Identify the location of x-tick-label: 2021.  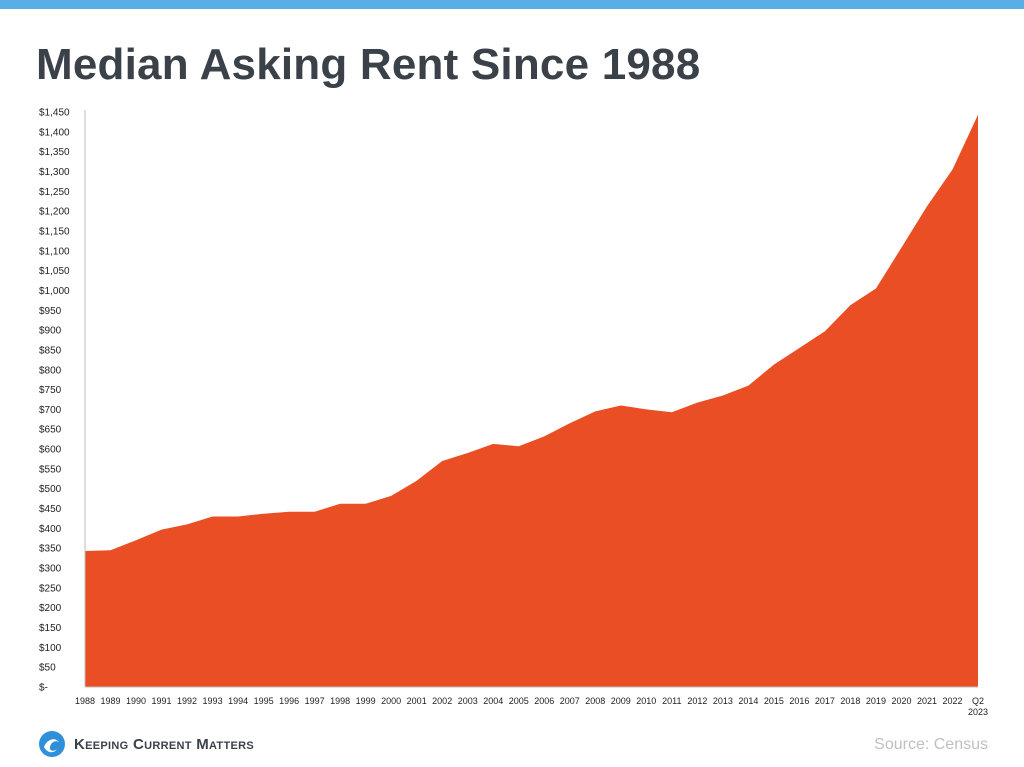
(927, 701).